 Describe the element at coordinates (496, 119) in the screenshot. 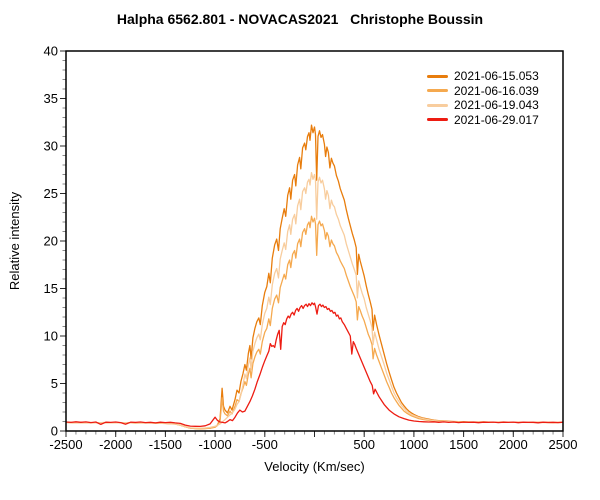

I see `legend-label: 2021-06-29.017` at that location.